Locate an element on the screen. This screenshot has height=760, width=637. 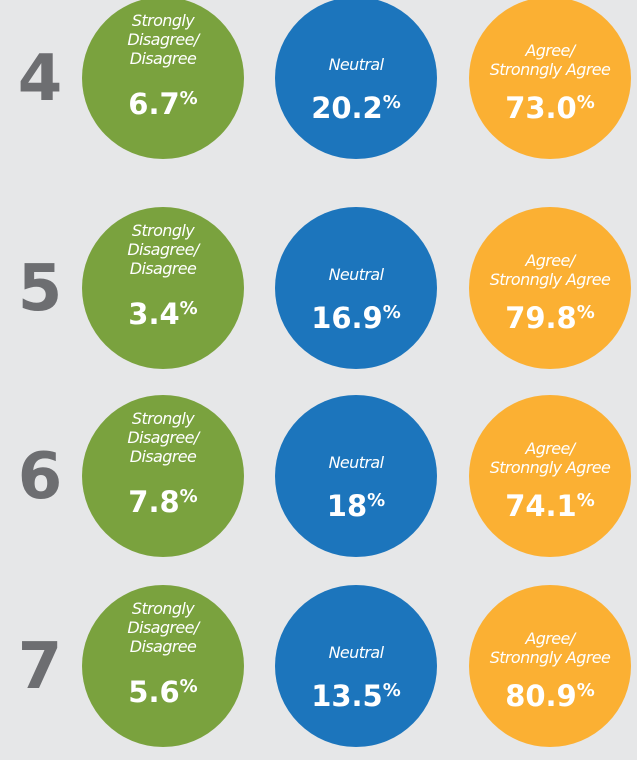
response-value: 20.2% is located at coordinates (356, 108).